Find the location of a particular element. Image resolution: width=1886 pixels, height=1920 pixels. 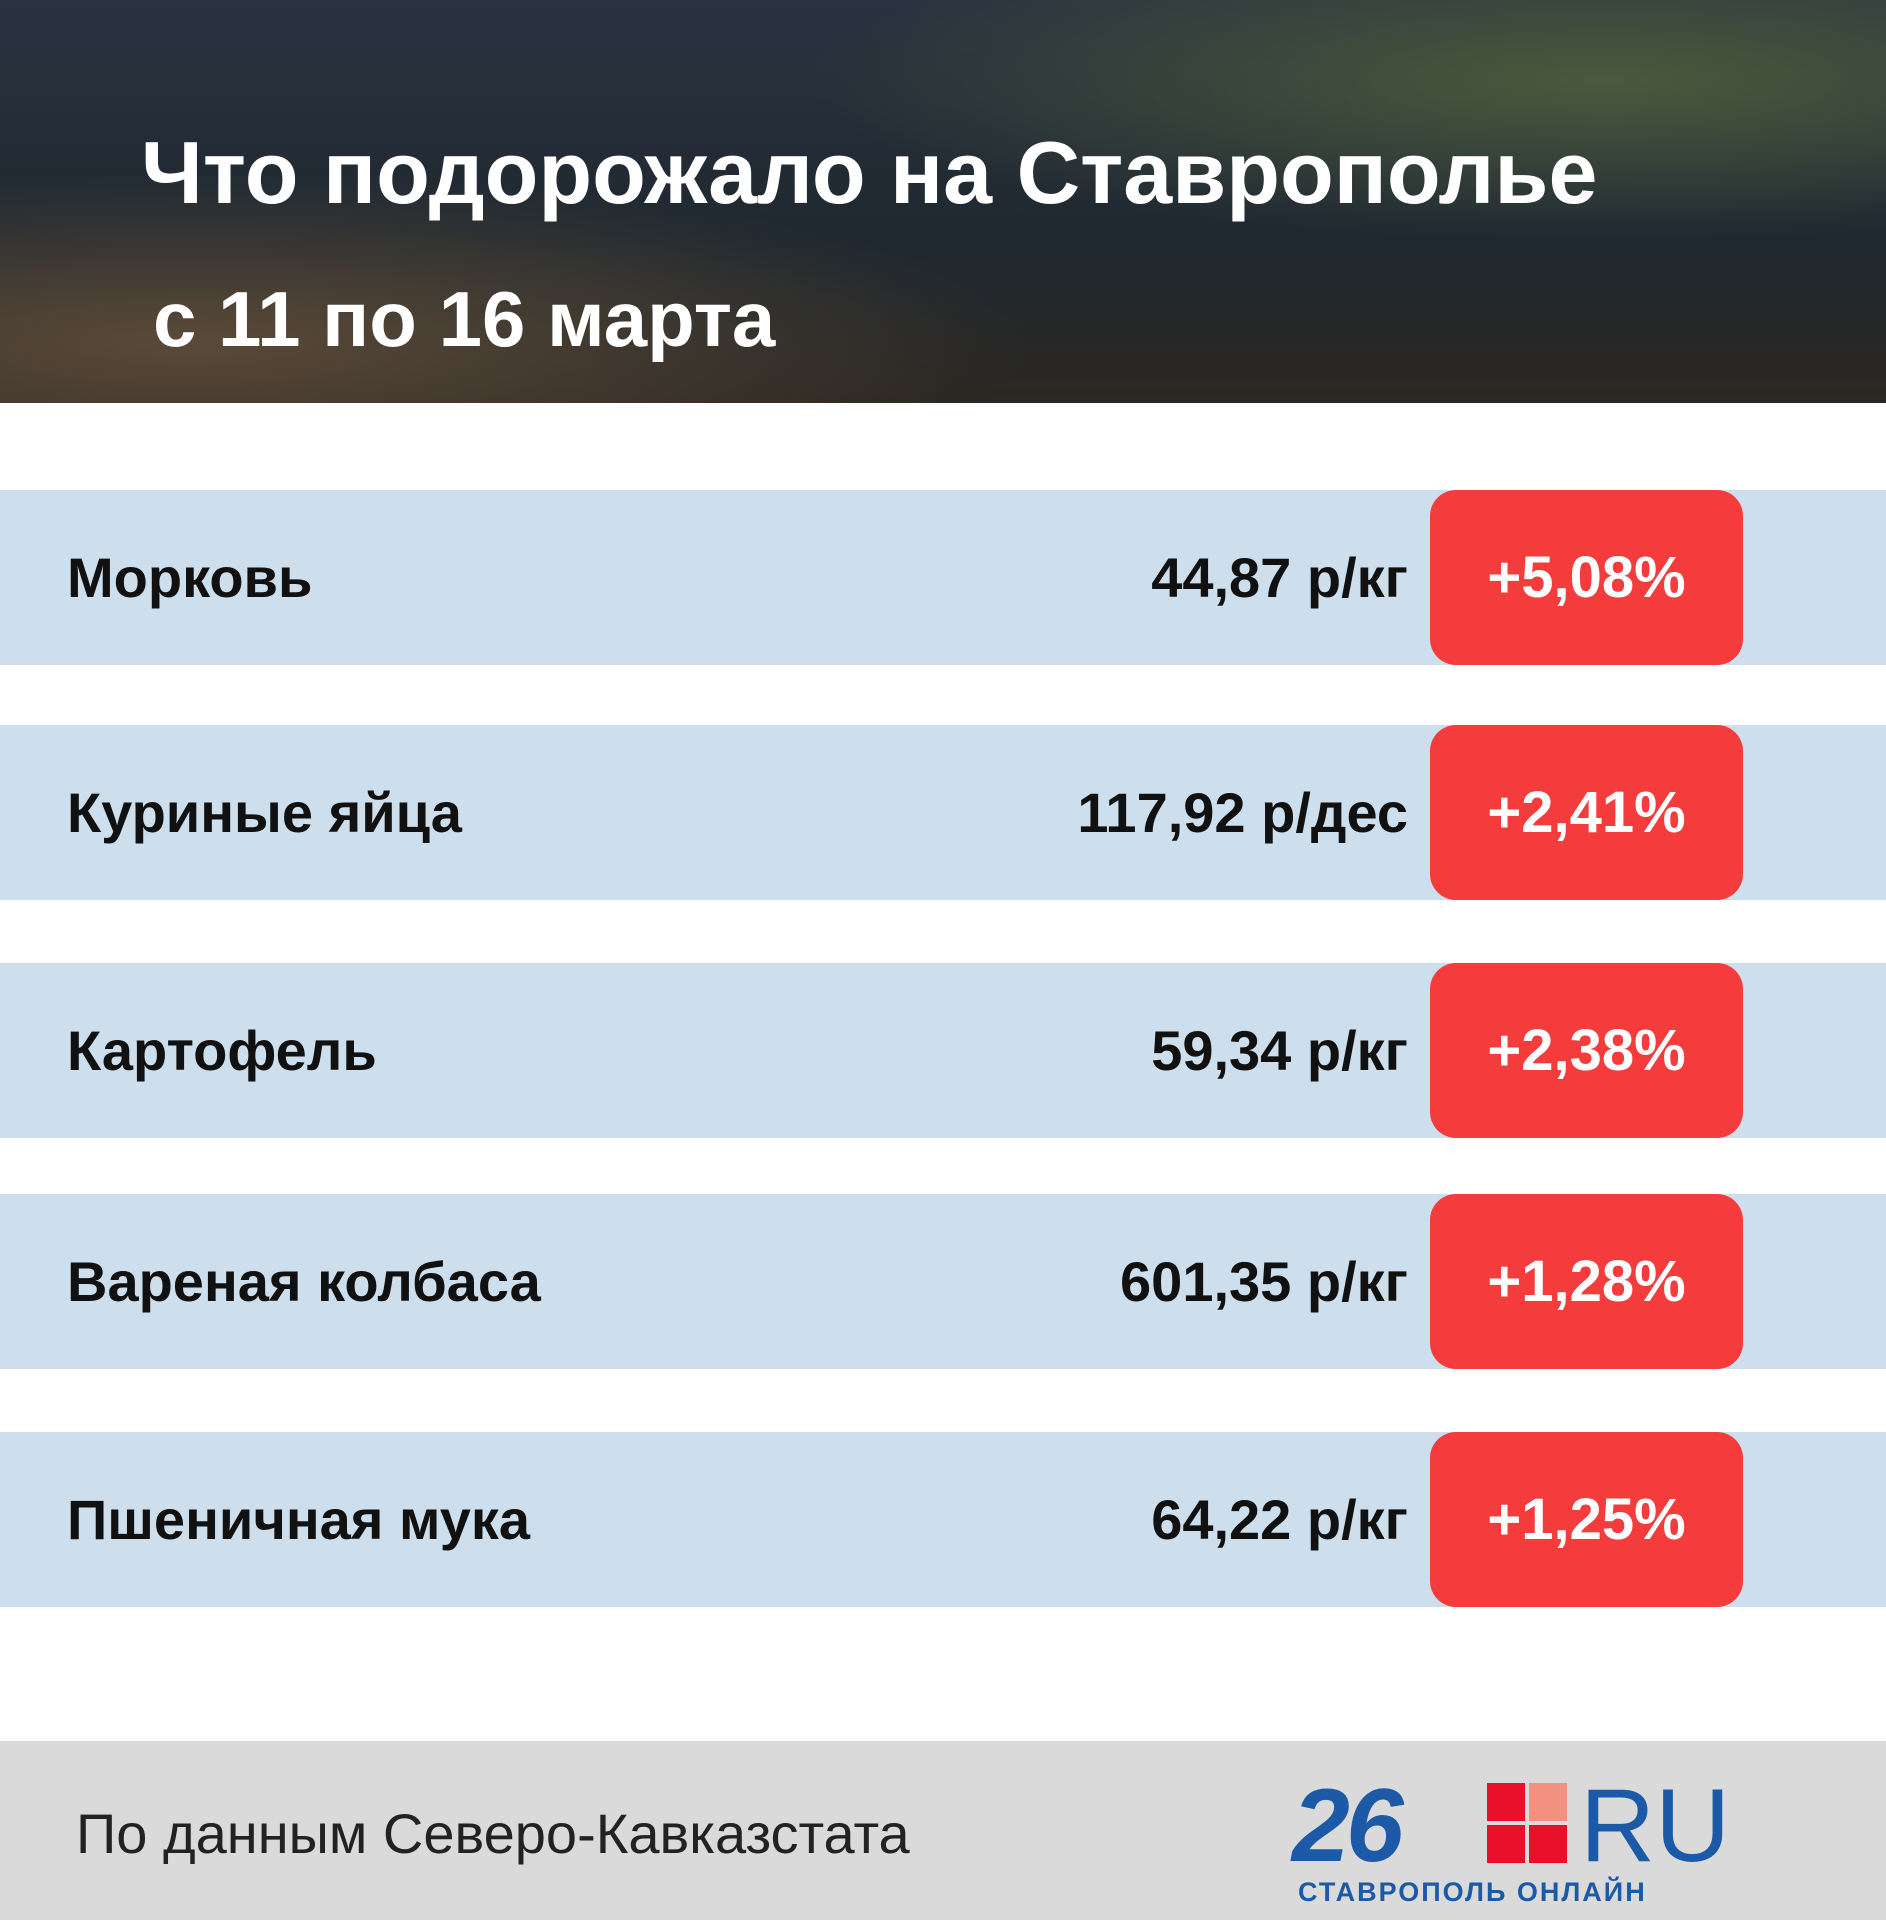

logo-mark is located at coordinates (1527, 1823).